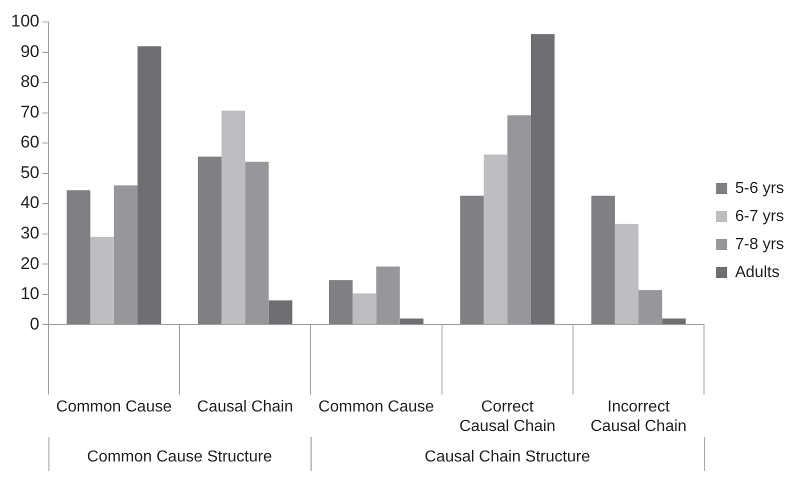 The width and height of the screenshot is (807, 481). I want to click on y-tick-label: 80, so click(30, 82).